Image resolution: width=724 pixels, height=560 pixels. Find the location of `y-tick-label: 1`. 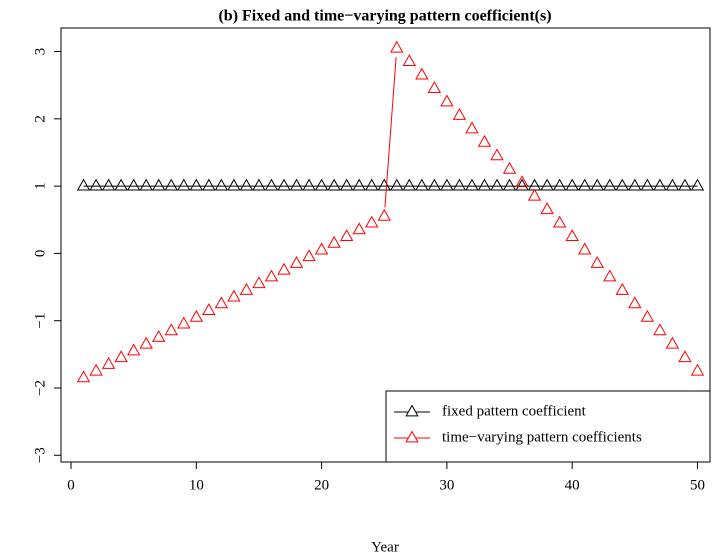

y-tick-label: 1 is located at coordinates (40, 186).